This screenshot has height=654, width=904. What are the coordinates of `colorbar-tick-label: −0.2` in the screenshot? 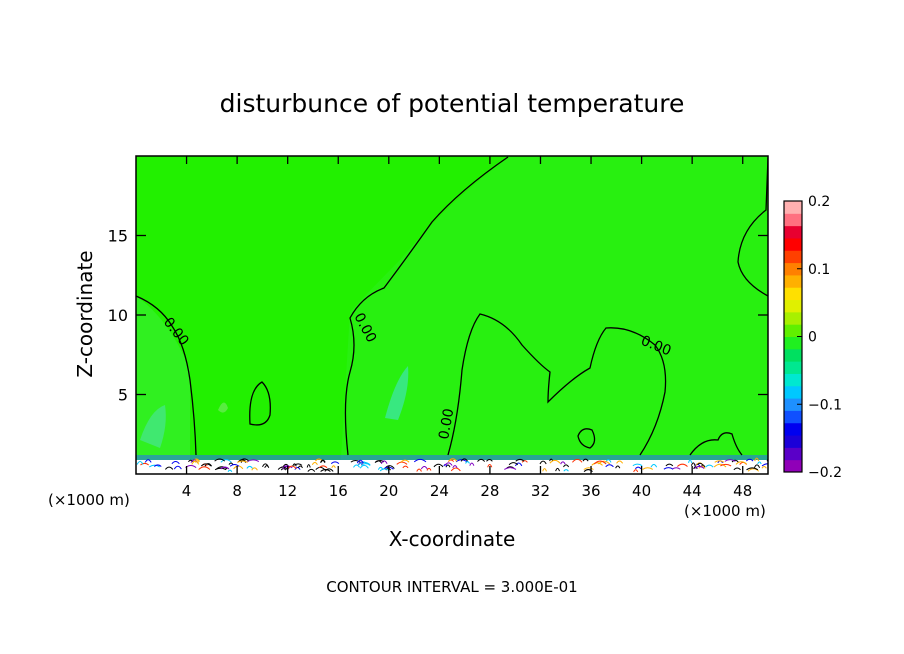 It's located at (825, 473).